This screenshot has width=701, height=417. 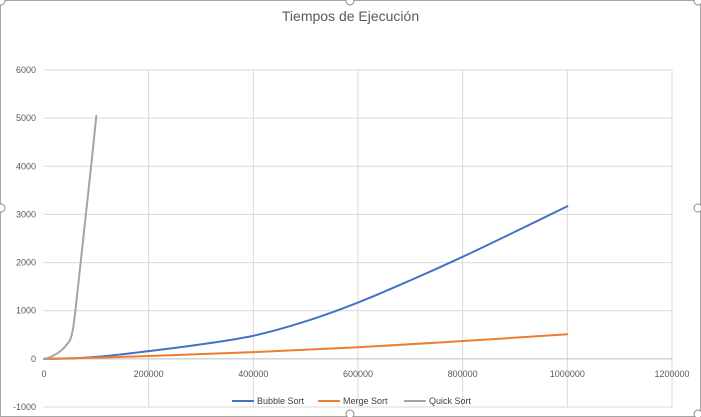 What do you see at coordinates (567, 374) in the screenshot?
I see `x-tick-label: 1000000` at bounding box center [567, 374].